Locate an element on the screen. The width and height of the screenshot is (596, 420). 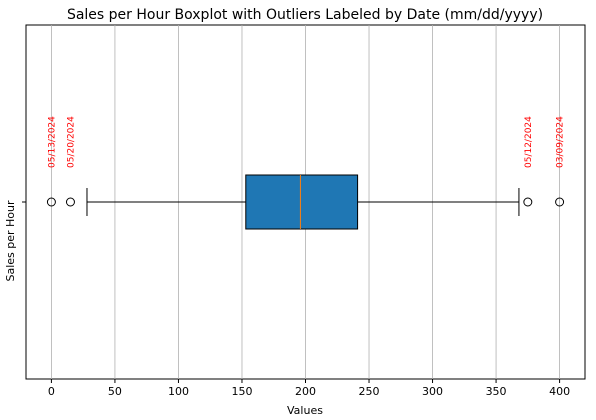
x-axis: 0 50 100 150 200 250 300 350 400 is located at coordinates (309, 388).